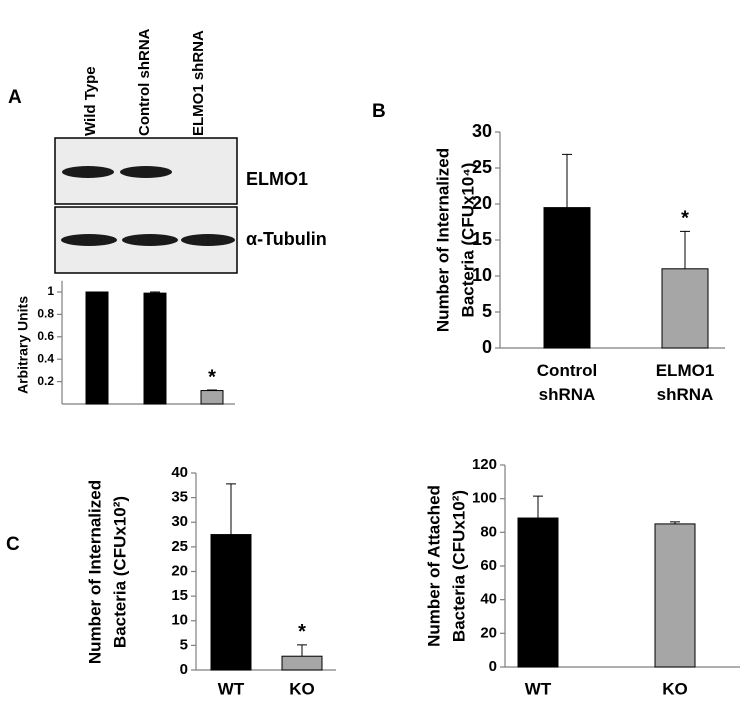 This screenshot has width=744, height=704. Describe the element at coordinates (286, 239) in the screenshot. I see `band-label: α-Tubulin` at that location.